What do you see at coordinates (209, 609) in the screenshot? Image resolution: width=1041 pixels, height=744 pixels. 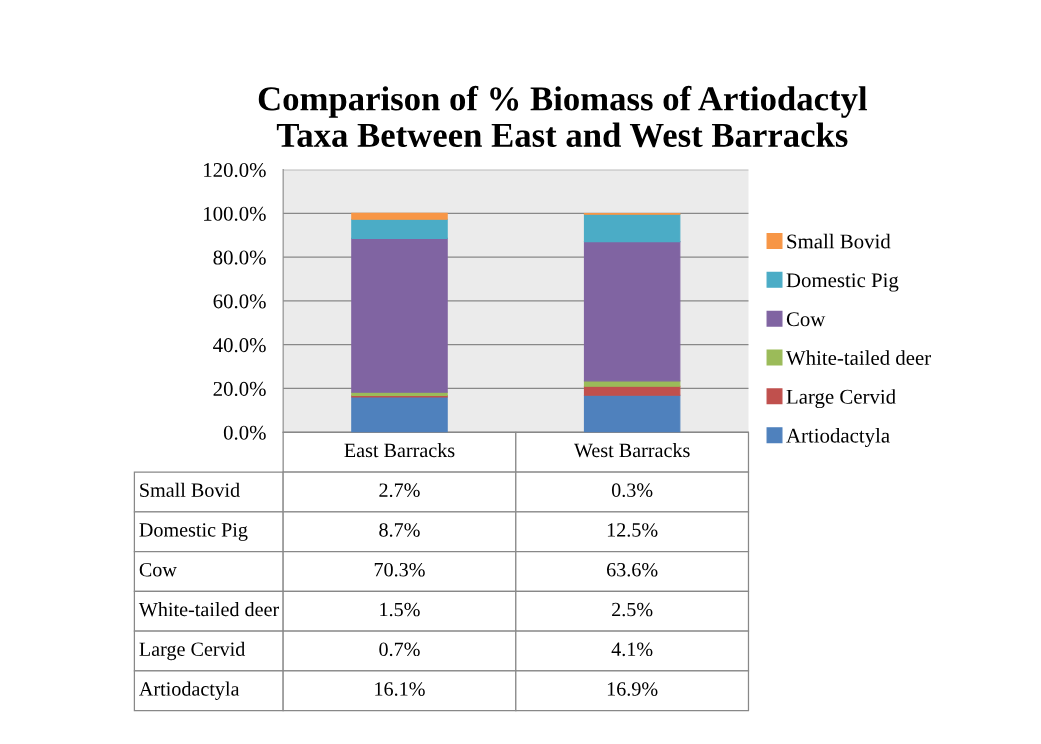 I see `text: White-tailed deer` at bounding box center [209, 609].